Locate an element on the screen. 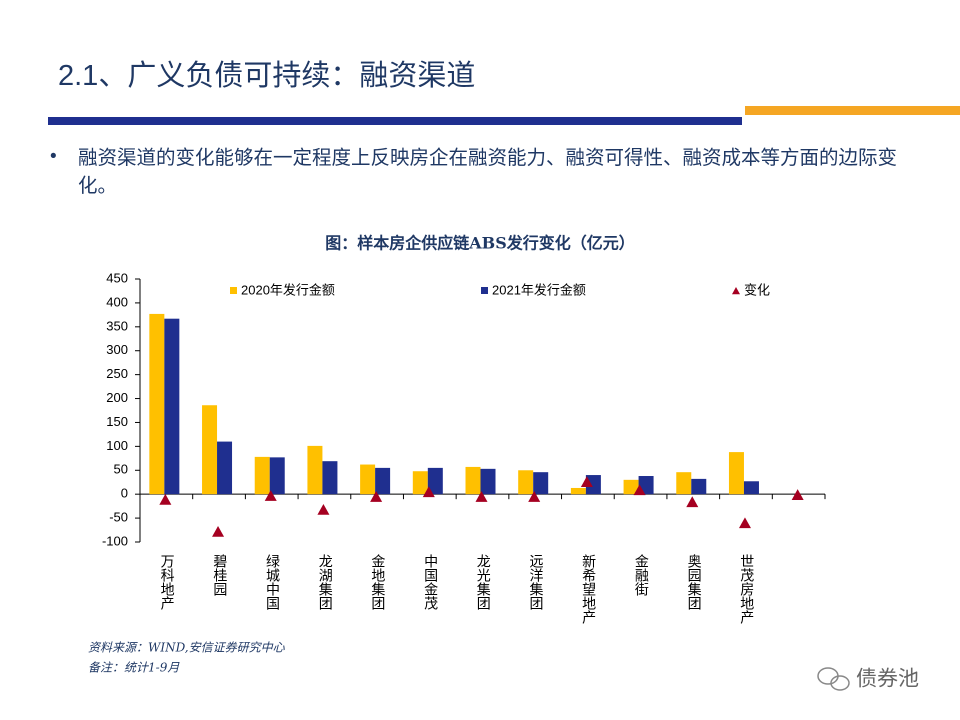  y-tick-label: 150 is located at coordinates (117, 421).